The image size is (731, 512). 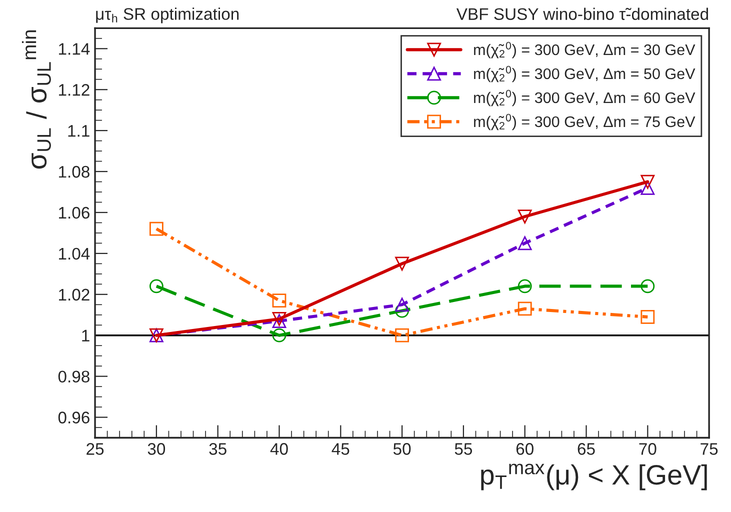 What do you see at coordinates (74, 90) in the screenshot?
I see `y-tick-label: 1.12` at bounding box center [74, 90].